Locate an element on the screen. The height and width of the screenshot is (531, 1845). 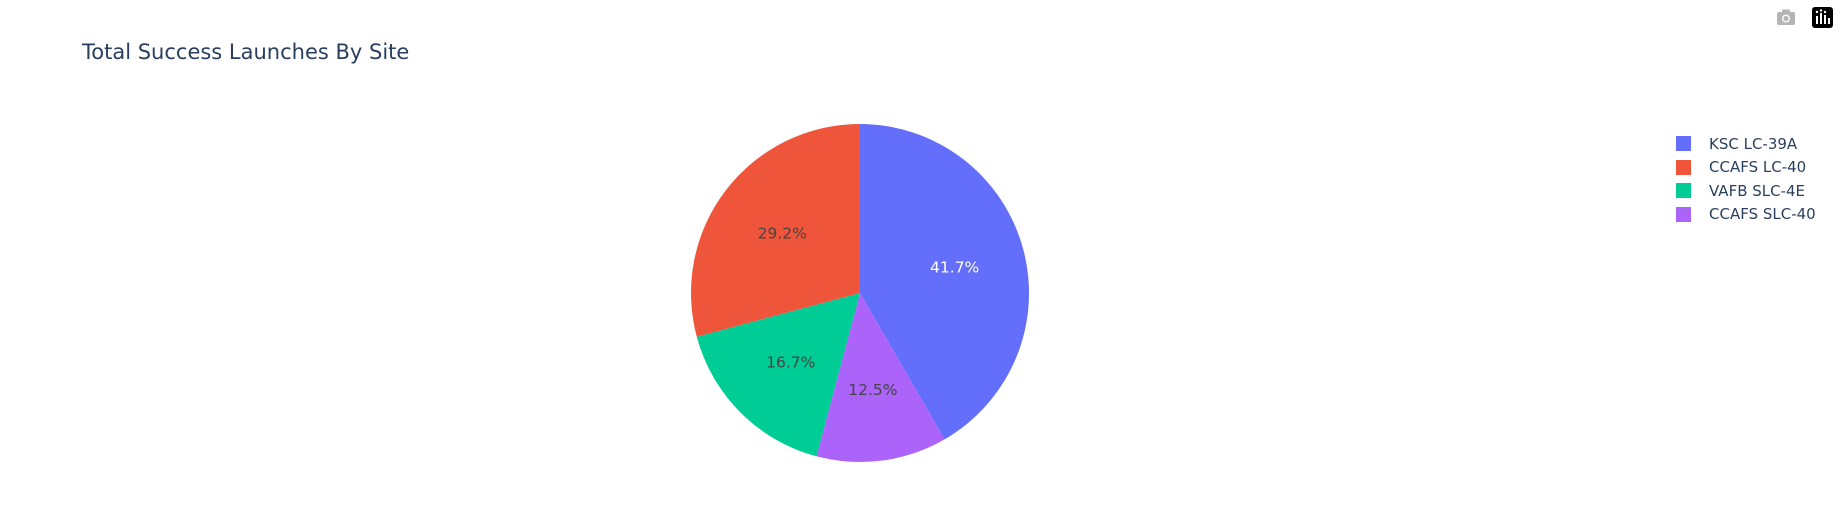
plotly-logo-icon is located at coordinates (1822, 17).